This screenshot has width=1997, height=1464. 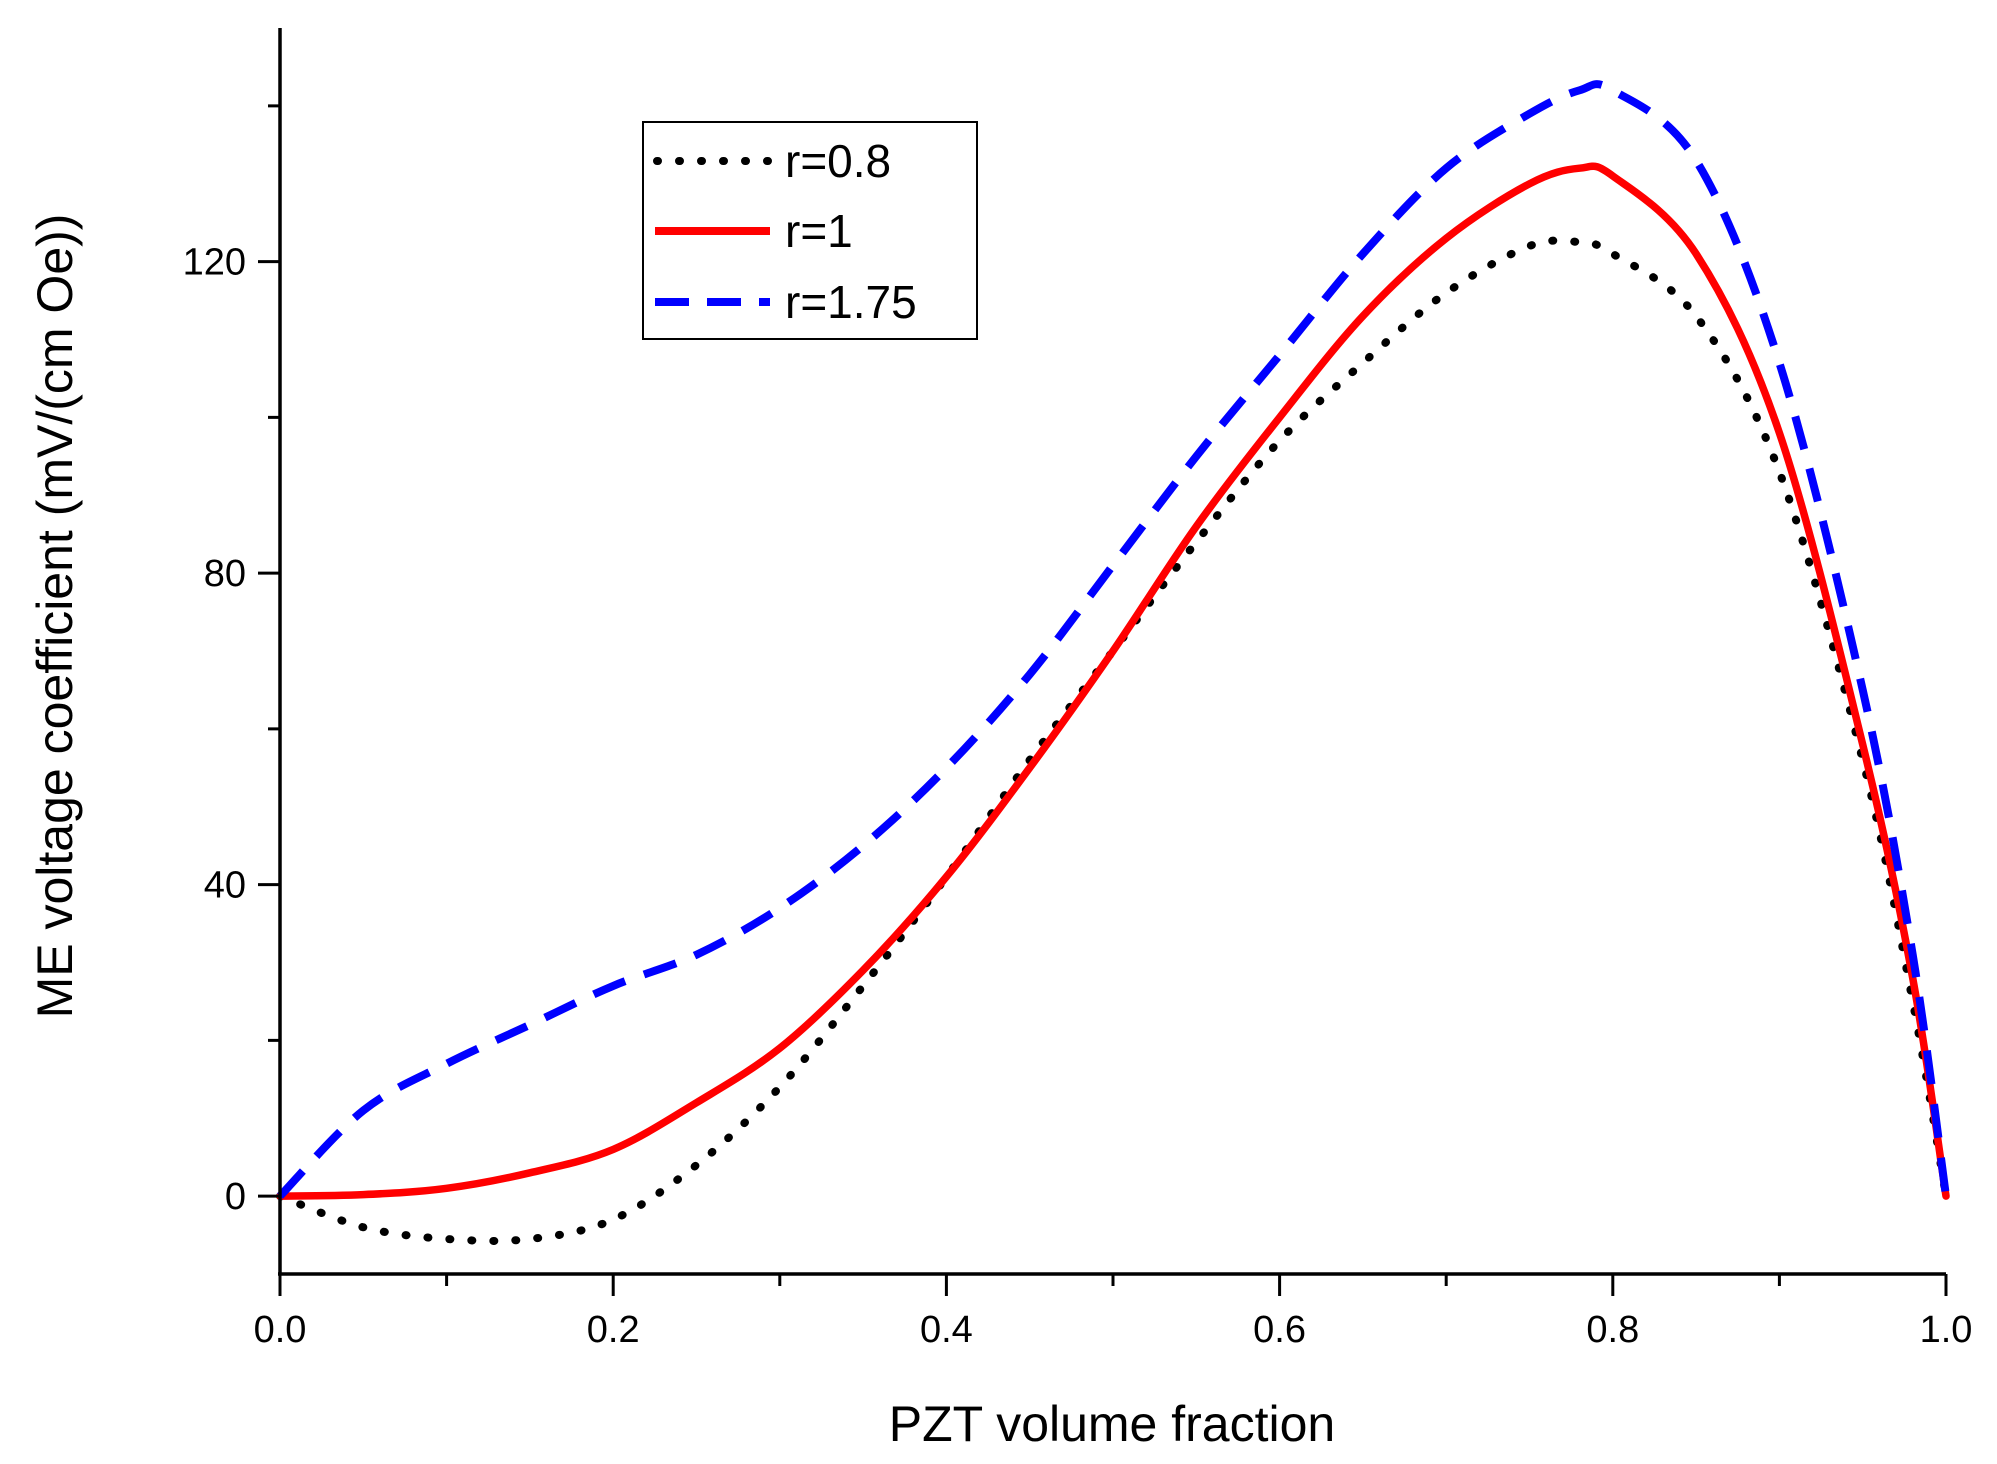 What do you see at coordinates (851, 302) in the screenshot?
I see `legend-label-r-1-75: r=1.75` at bounding box center [851, 302].